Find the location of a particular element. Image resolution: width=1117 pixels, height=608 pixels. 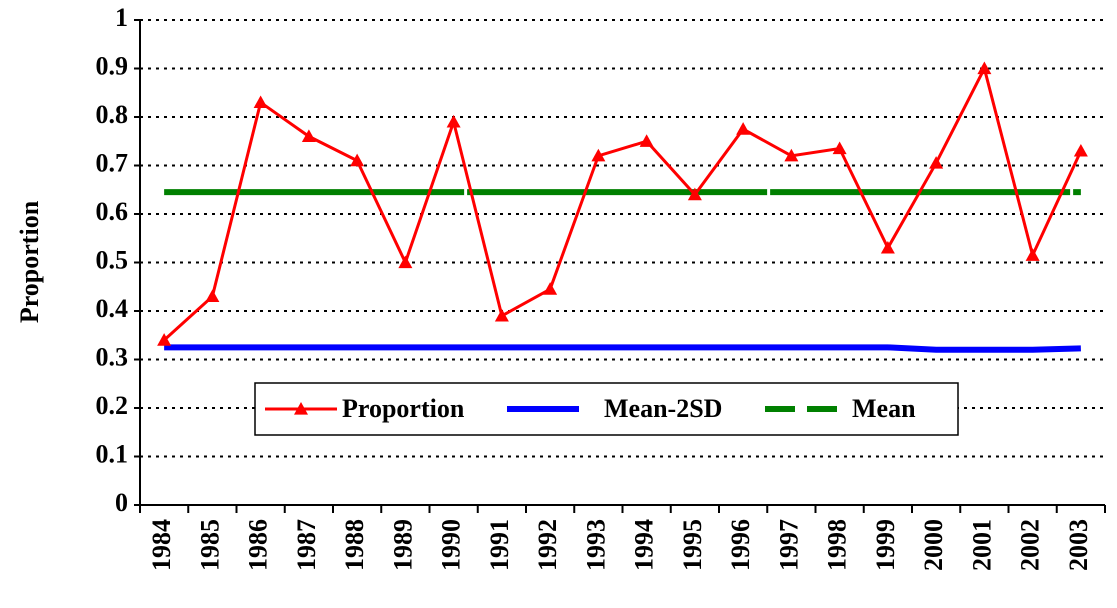

x-tick-label: 1993 is located at coordinates (595, 545).